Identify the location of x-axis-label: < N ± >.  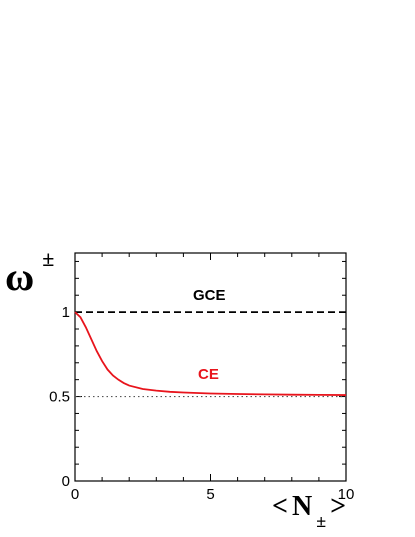
(309, 511).